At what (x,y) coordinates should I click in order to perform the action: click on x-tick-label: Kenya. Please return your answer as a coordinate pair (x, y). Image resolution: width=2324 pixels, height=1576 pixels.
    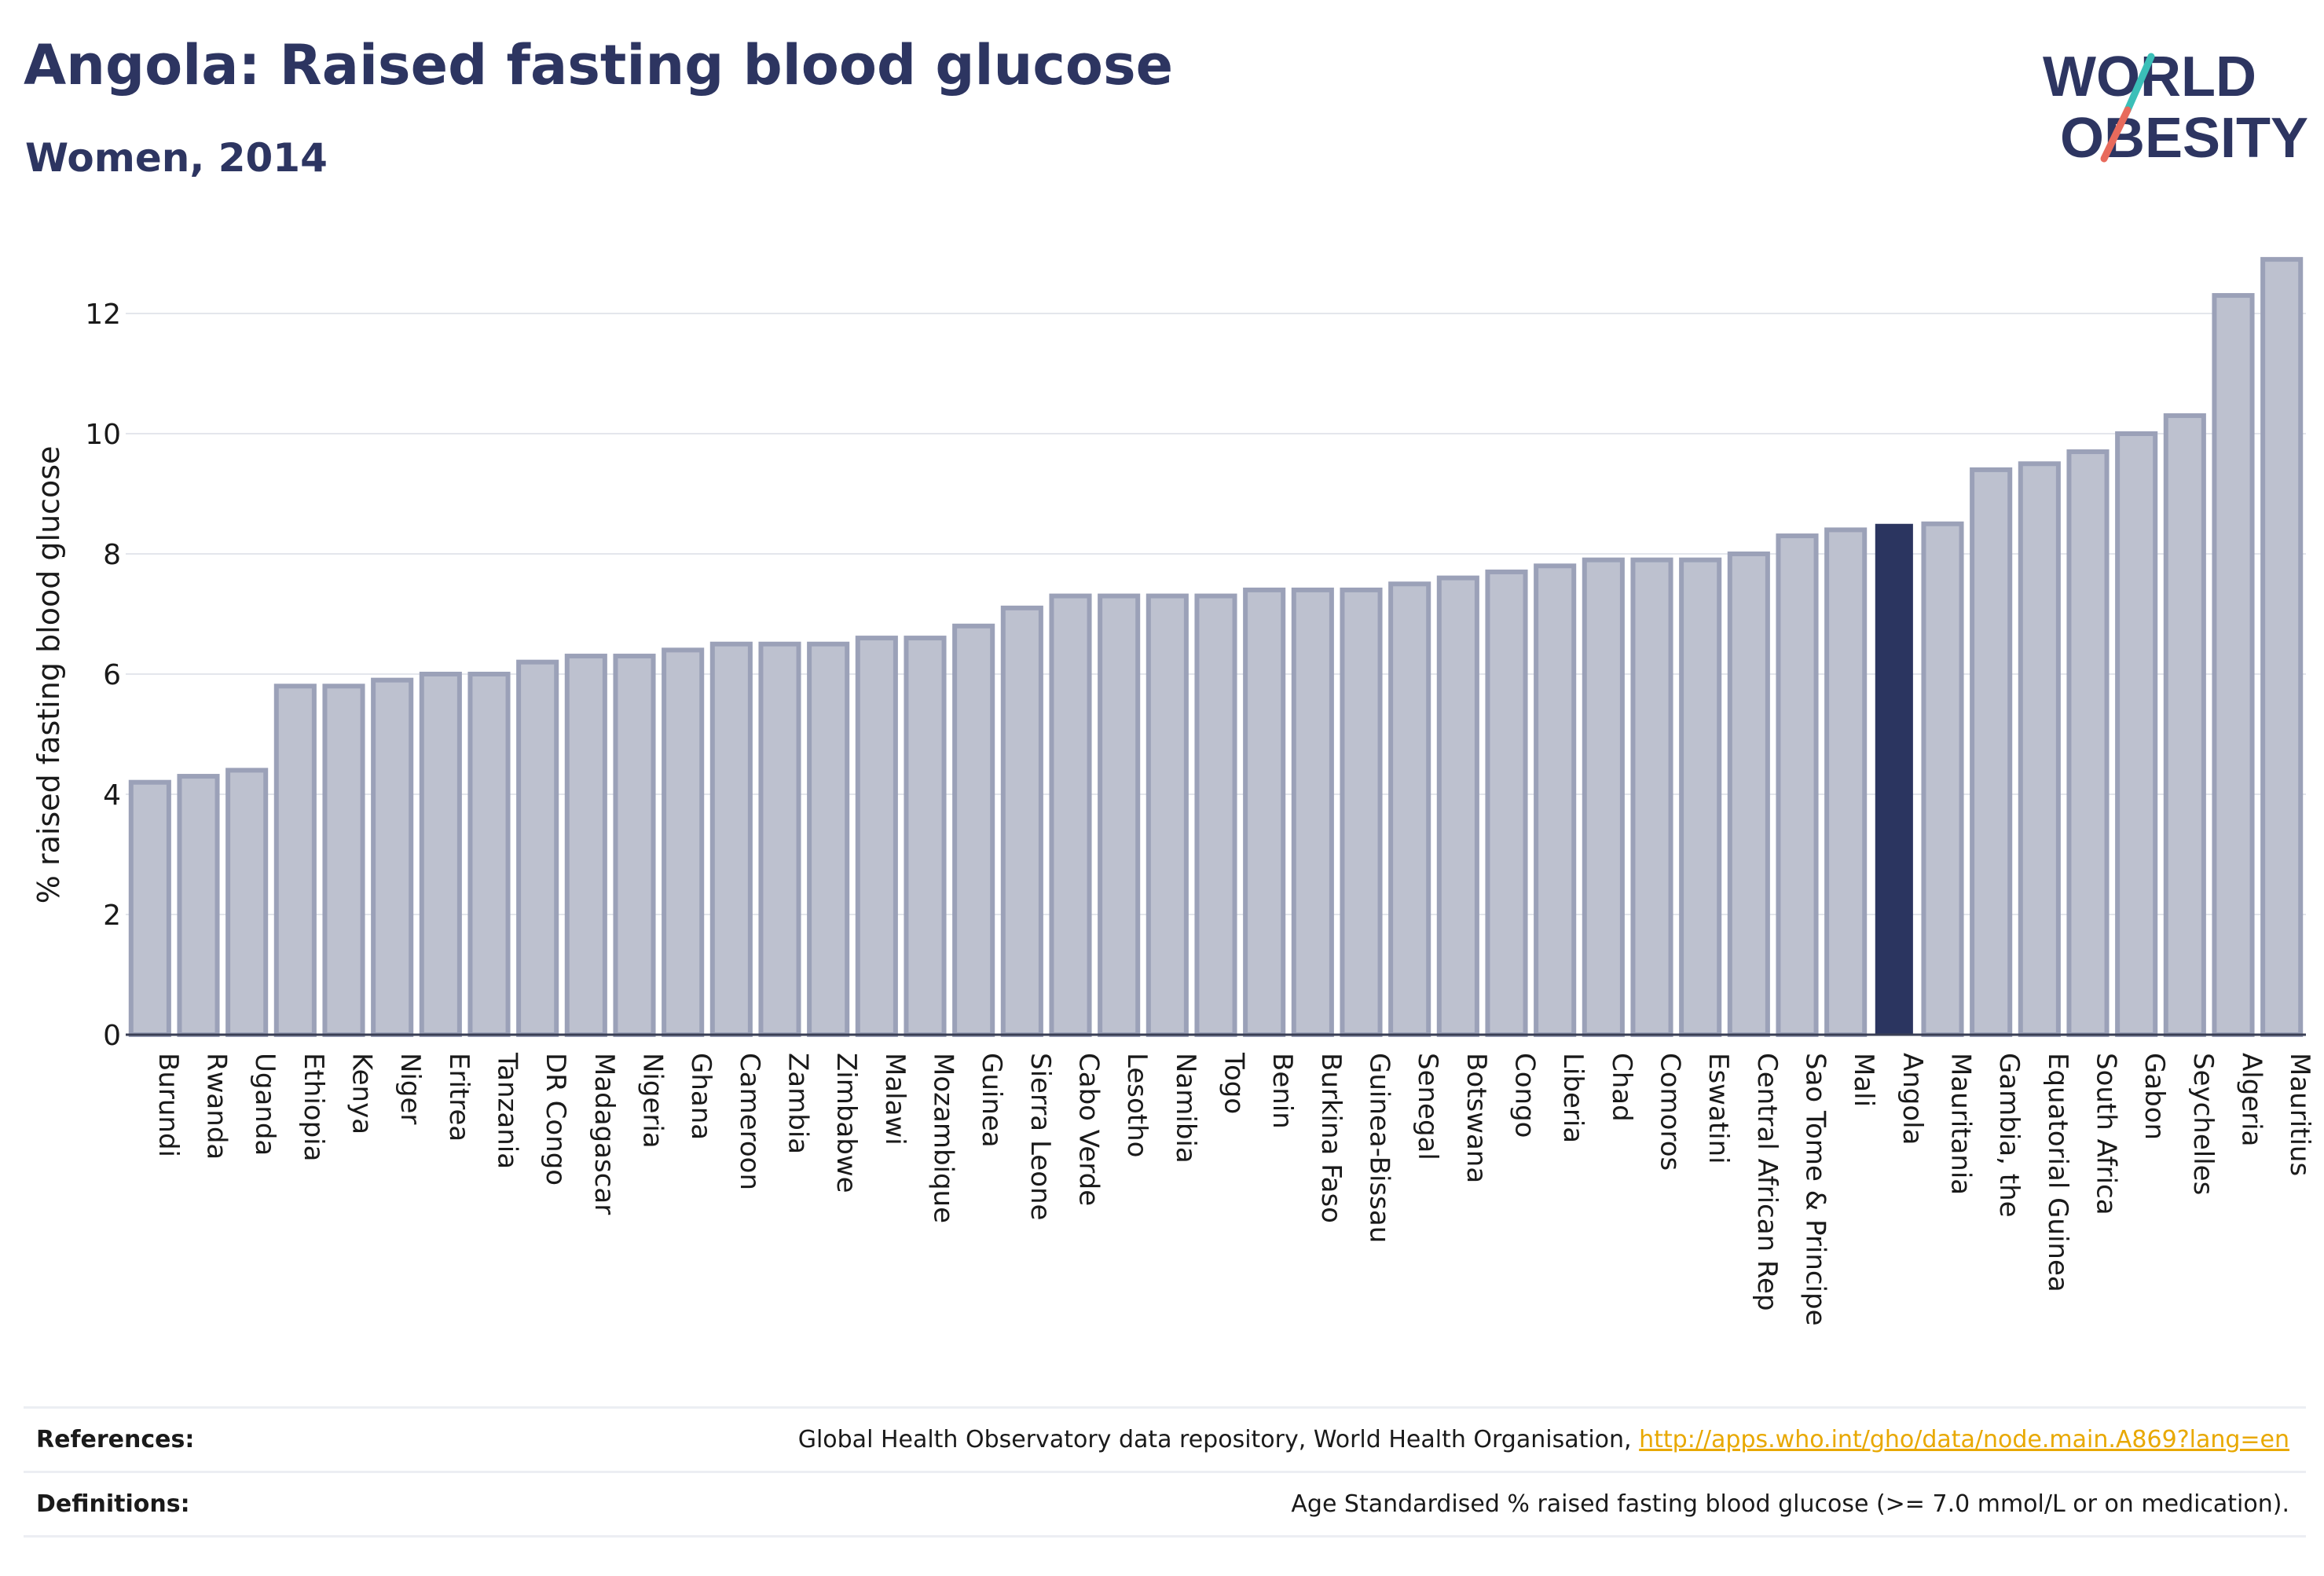
    Looking at the image, I should click on (362, 1093).